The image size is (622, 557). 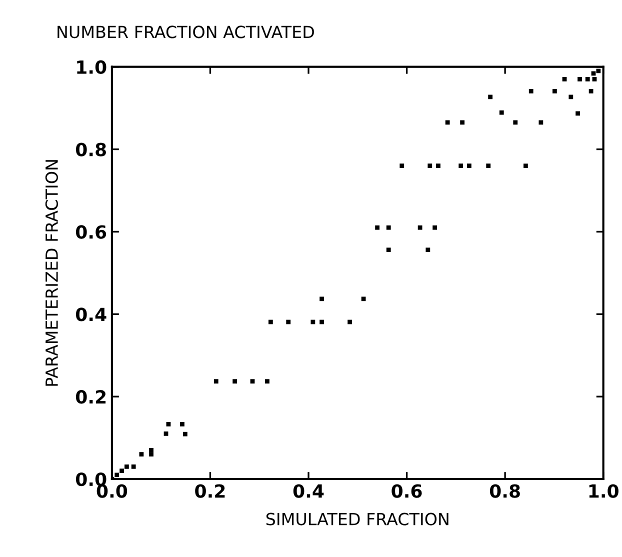 What do you see at coordinates (91, 232) in the screenshot?
I see `y-tick-label: 0.6` at bounding box center [91, 232].